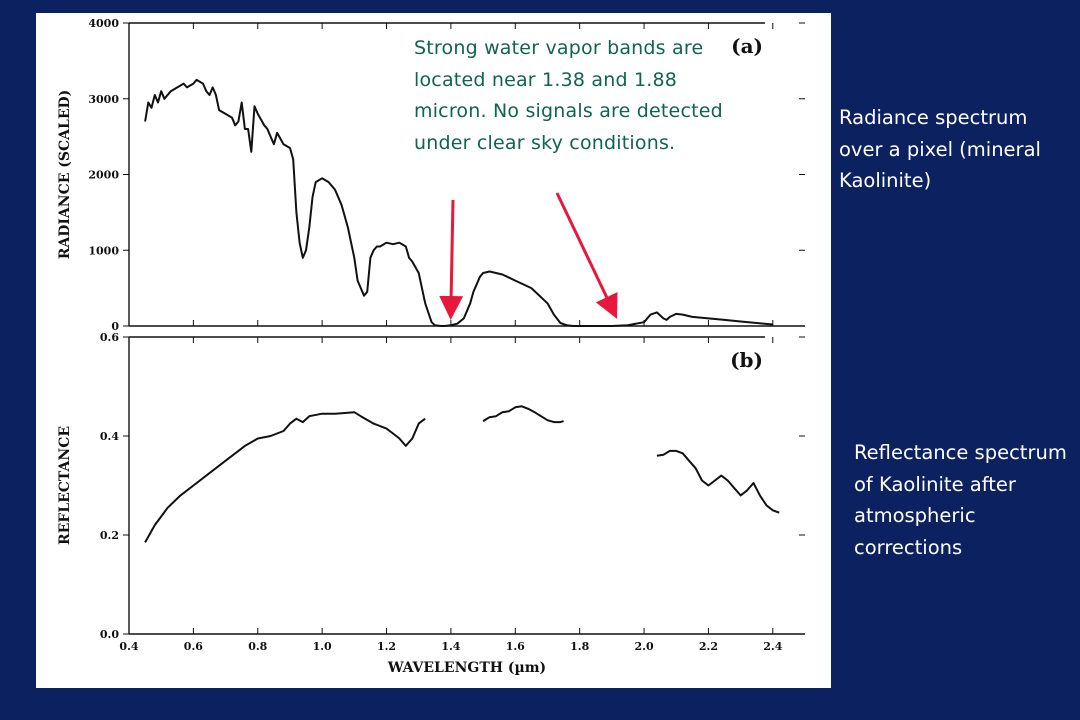  Describe the element at coordinates (109, 634) in the screenshot. I see `y-tick-label: 0.0` at that location.